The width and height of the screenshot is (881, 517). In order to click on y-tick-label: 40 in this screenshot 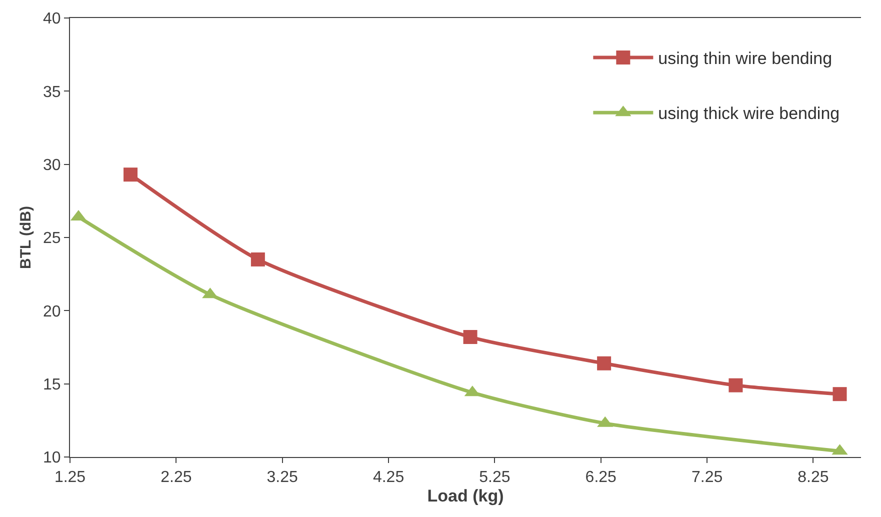, I will do `click(52, 19)`.